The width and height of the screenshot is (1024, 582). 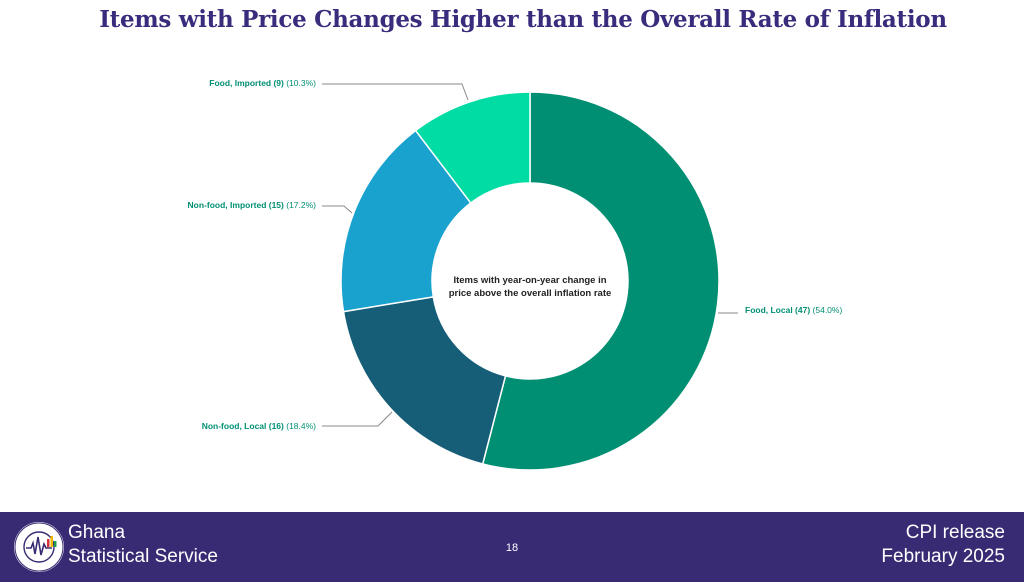 I want to click on slice-label-category: Non-food, Imported (15), so click(x=237, y=205).